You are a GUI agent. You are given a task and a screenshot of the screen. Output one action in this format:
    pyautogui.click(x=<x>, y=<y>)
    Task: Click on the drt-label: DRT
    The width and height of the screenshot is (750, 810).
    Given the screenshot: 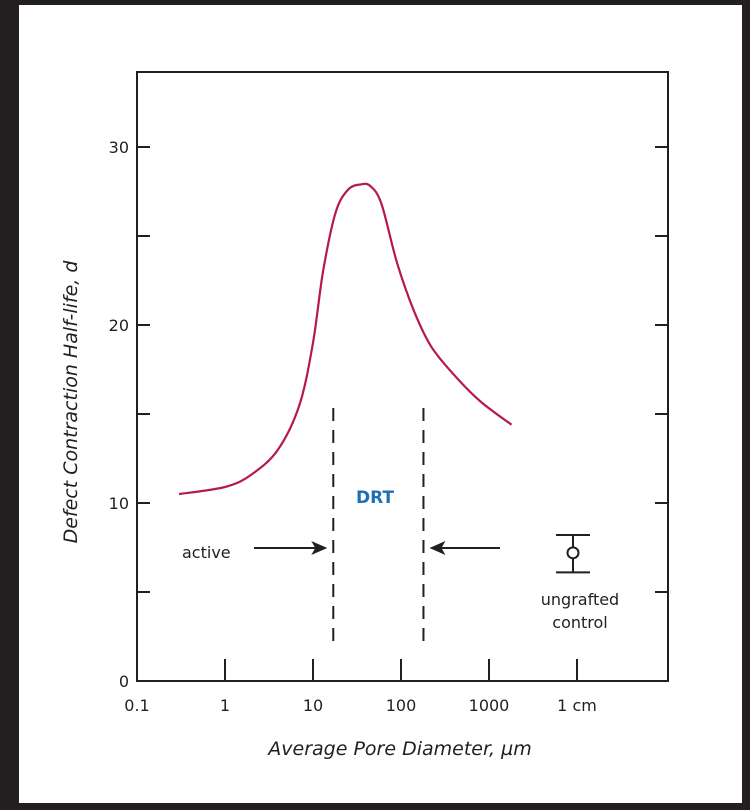 What is the action you would take?
    pyautogui.click(x=375, y=498)
    